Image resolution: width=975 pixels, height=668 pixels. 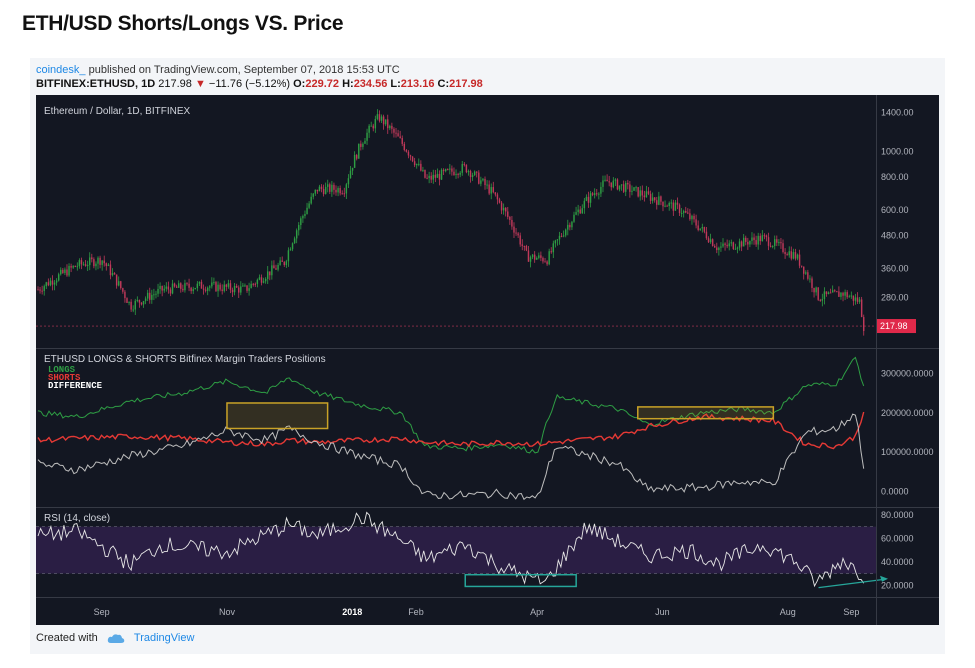 What do you see at coordinates (102, 612) in the screenshot?
I see `time-tick-label: Sep` at bounding box center [102, 612].